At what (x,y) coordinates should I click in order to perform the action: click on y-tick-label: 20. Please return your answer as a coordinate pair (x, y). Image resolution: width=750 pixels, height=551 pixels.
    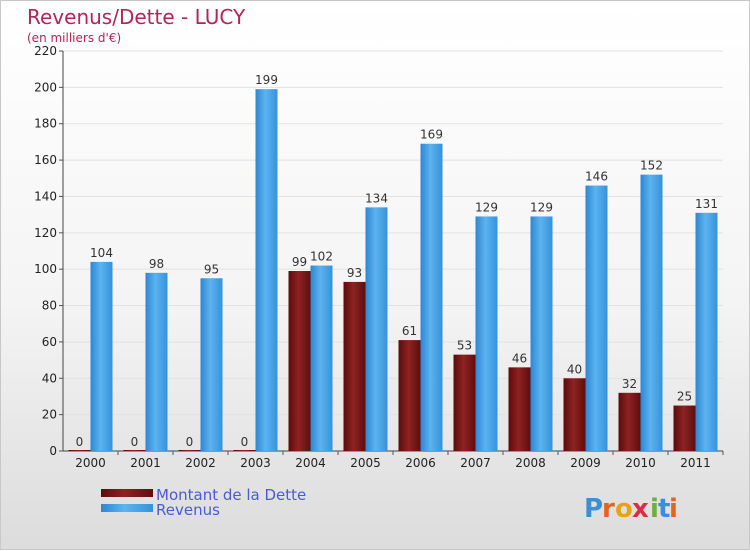
    Looking at the image, I should click on (49, 415).